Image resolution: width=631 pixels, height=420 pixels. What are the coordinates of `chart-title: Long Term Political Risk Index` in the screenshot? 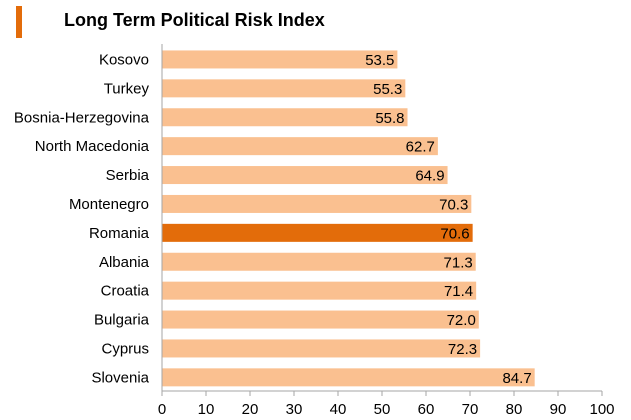 It's located at (194, 20).